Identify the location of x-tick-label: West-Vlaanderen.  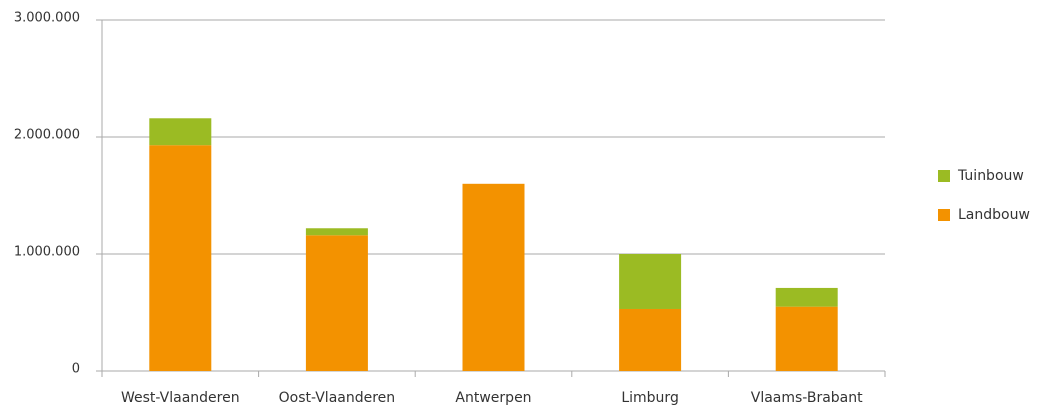
(180, 397).